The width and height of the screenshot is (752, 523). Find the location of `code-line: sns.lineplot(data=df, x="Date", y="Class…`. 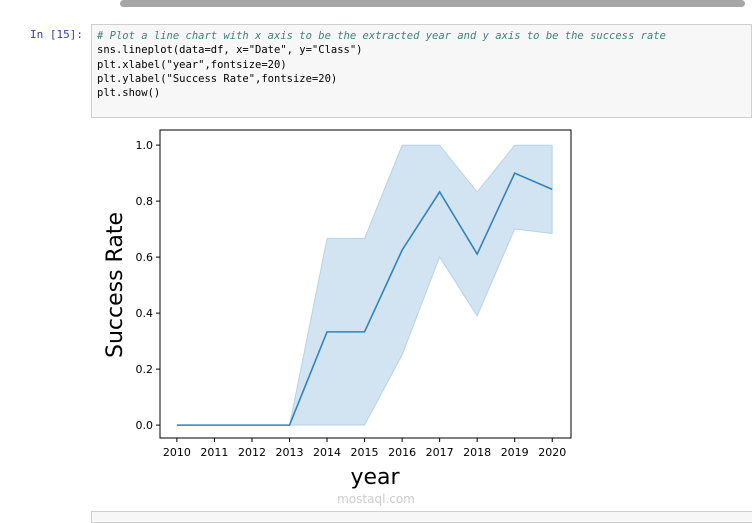

code-line: sns.lineplot(data=df, x="Date", y="Class… is located at coordinates (230, 50).